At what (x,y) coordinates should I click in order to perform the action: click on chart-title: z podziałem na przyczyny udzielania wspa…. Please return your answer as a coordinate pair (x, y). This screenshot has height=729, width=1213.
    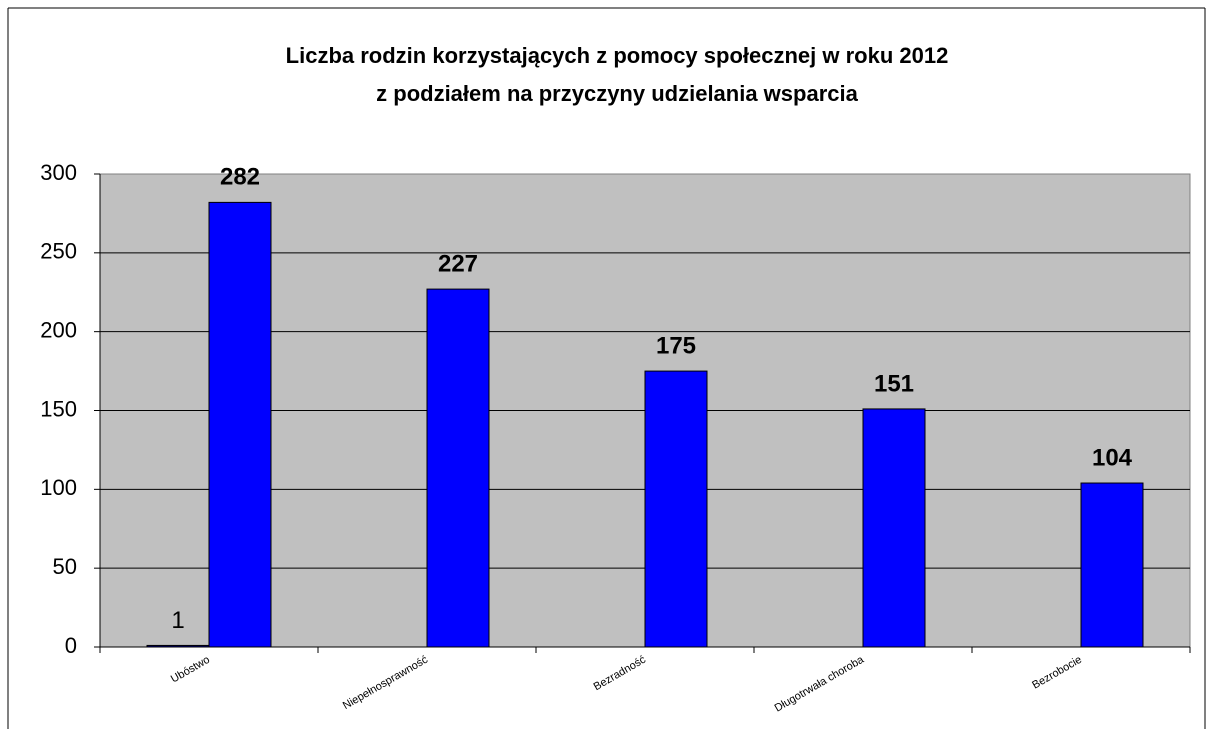
    Looking at the image, I should click on (617, 93).